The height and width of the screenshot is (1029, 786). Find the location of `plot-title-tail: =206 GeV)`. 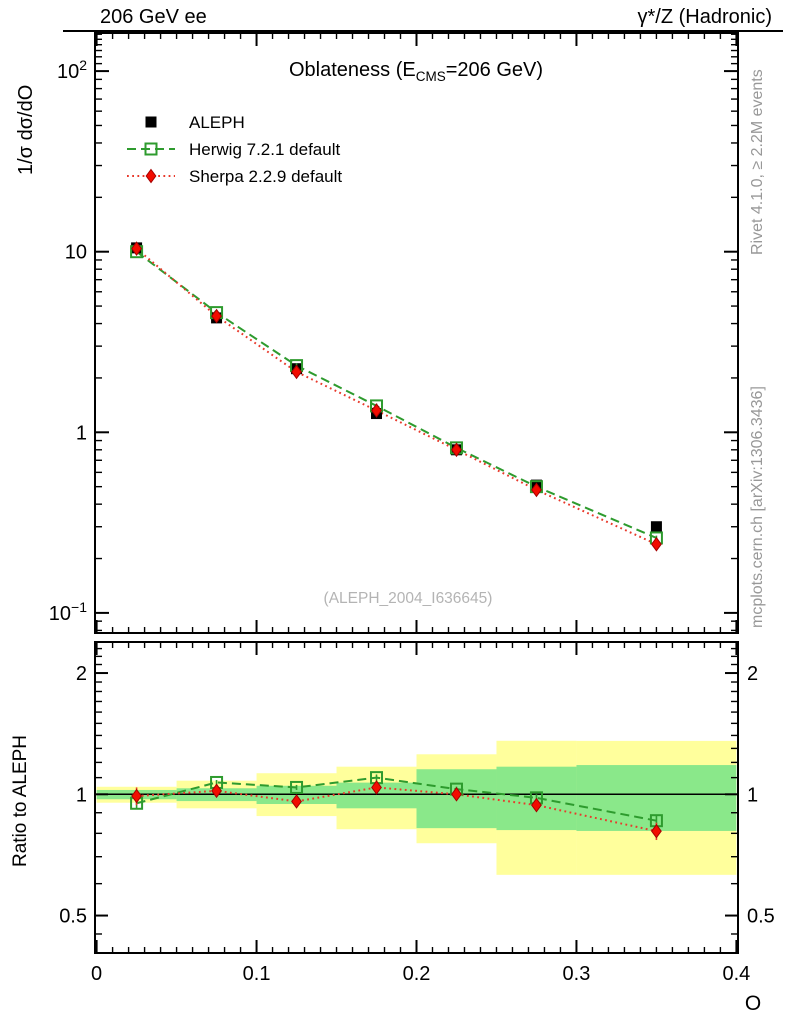

plot-title-tail: =206 GeV) is located at coordinates (494, 70).